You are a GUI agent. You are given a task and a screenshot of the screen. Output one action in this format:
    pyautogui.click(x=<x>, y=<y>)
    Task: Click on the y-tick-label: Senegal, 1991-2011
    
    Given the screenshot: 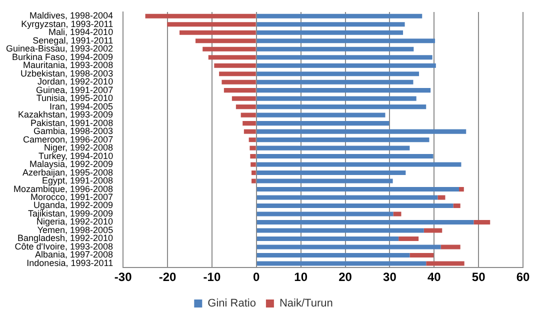 What is the action you would take?
    pyautogui.click(x=73, y=40)
    